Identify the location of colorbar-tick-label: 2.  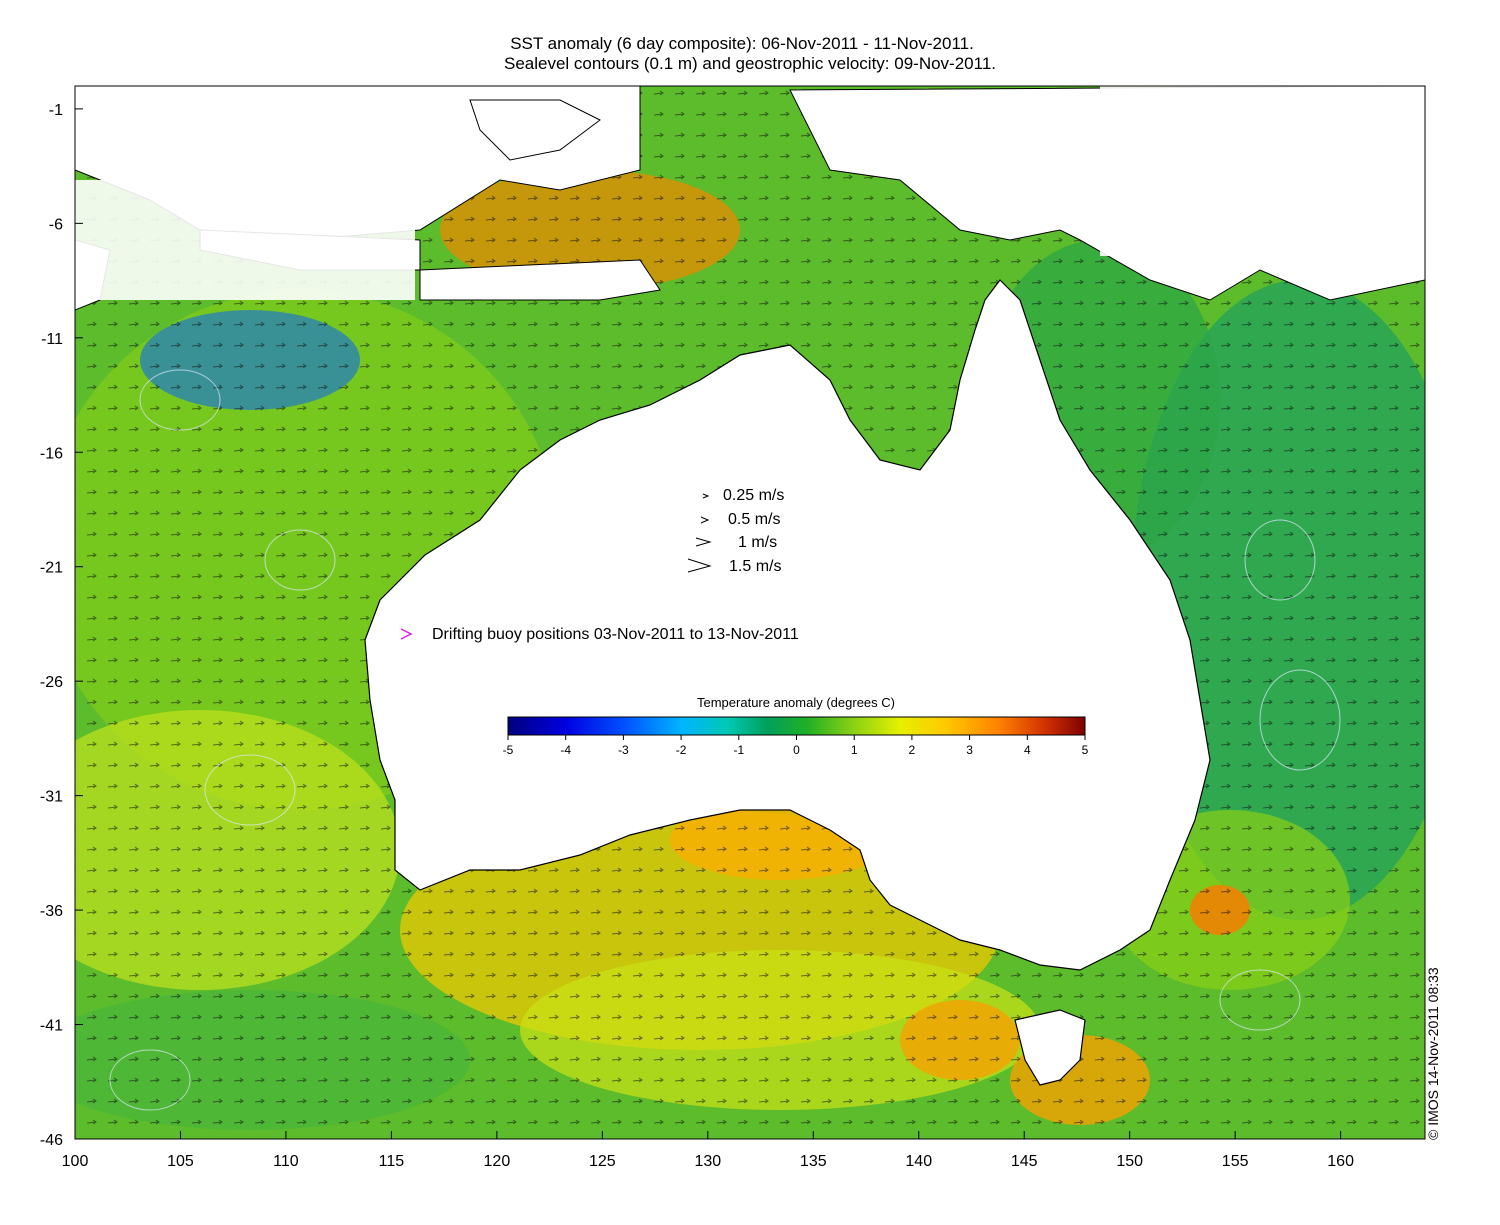
(912, 750).